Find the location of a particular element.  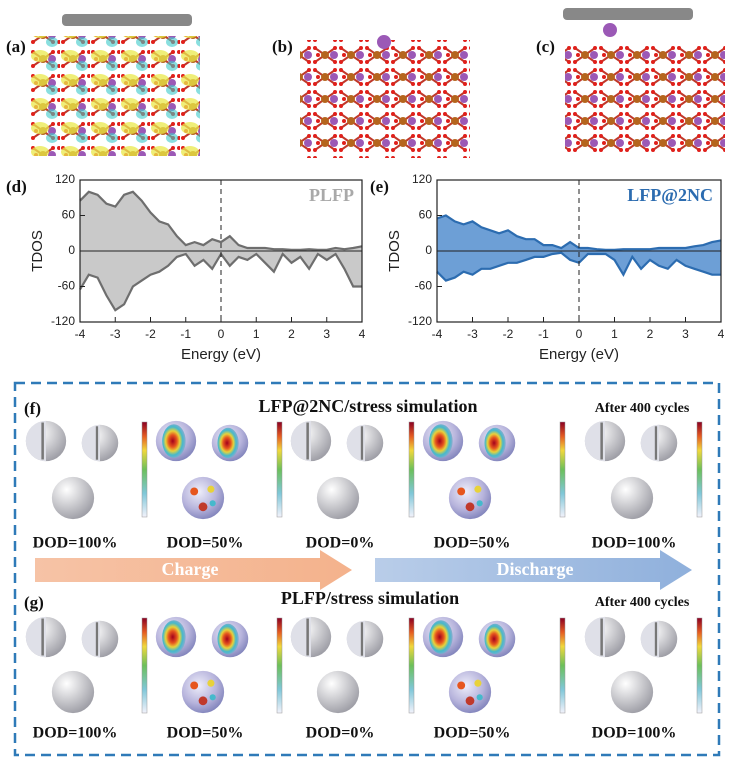

dod-label: DOD=0% is located at coordinates (340, 733).